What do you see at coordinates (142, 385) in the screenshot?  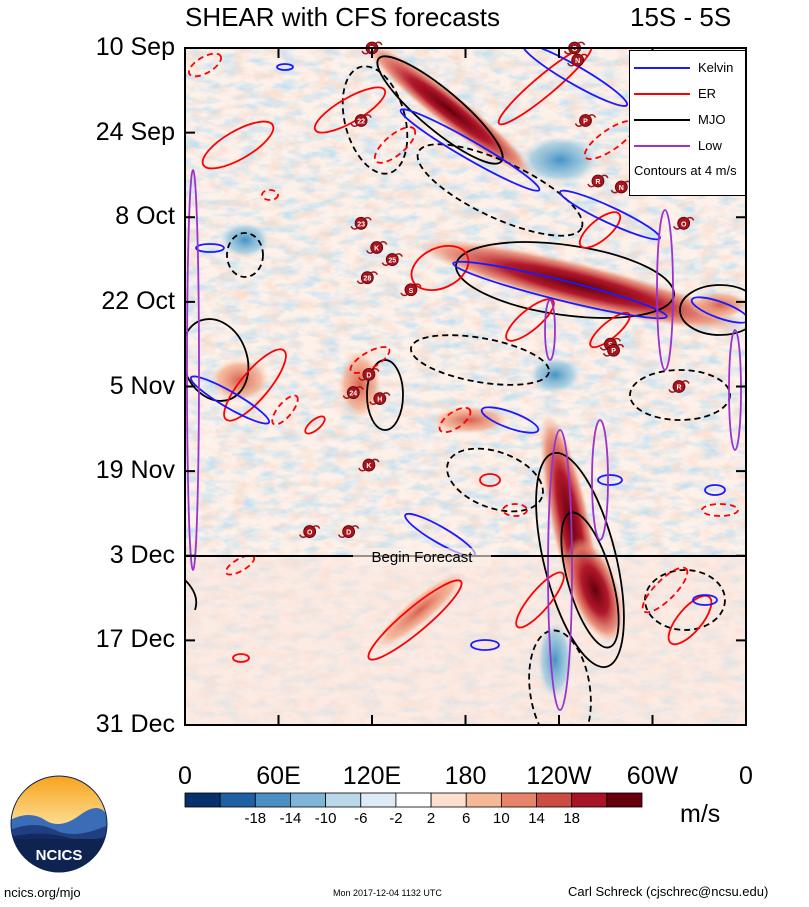 I see `y-tick-label: 5 Nov` at bounding box center [142, 385].